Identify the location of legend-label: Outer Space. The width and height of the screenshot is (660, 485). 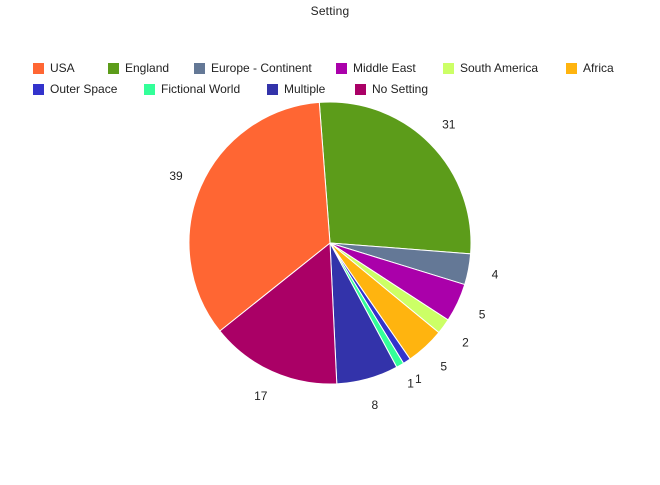
(84, 89).